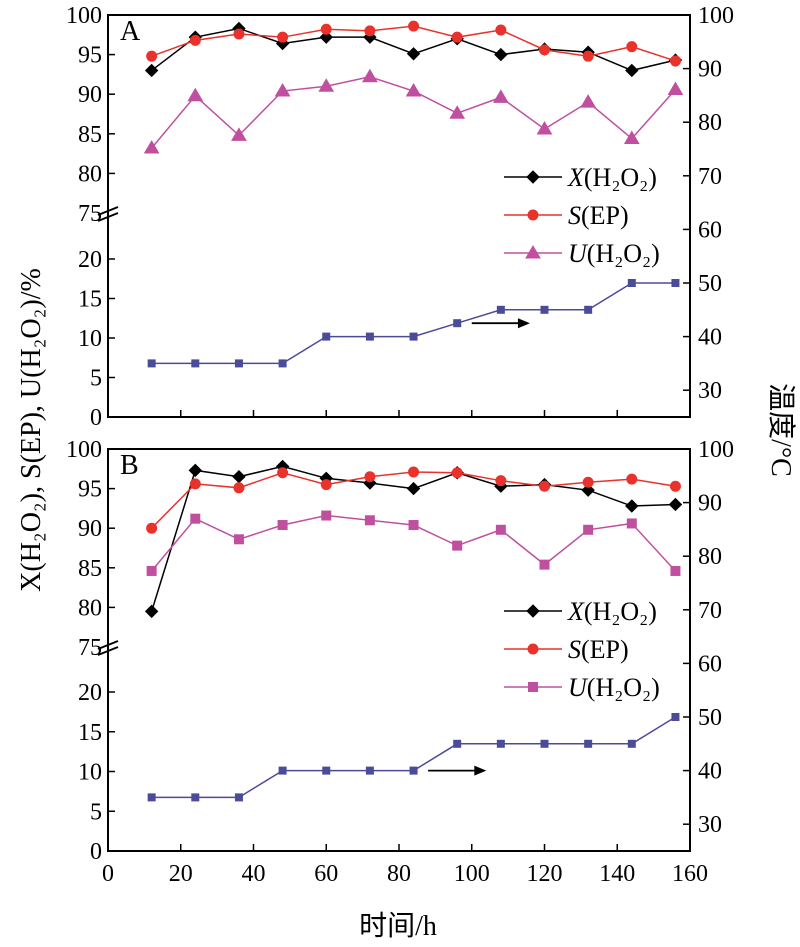 The height and width of the screenshot is (947, 800). What do you see at coordinates (254, 874) in the screenshot?
I see `x-tick-label: 40` at bounding box center [254, 874].